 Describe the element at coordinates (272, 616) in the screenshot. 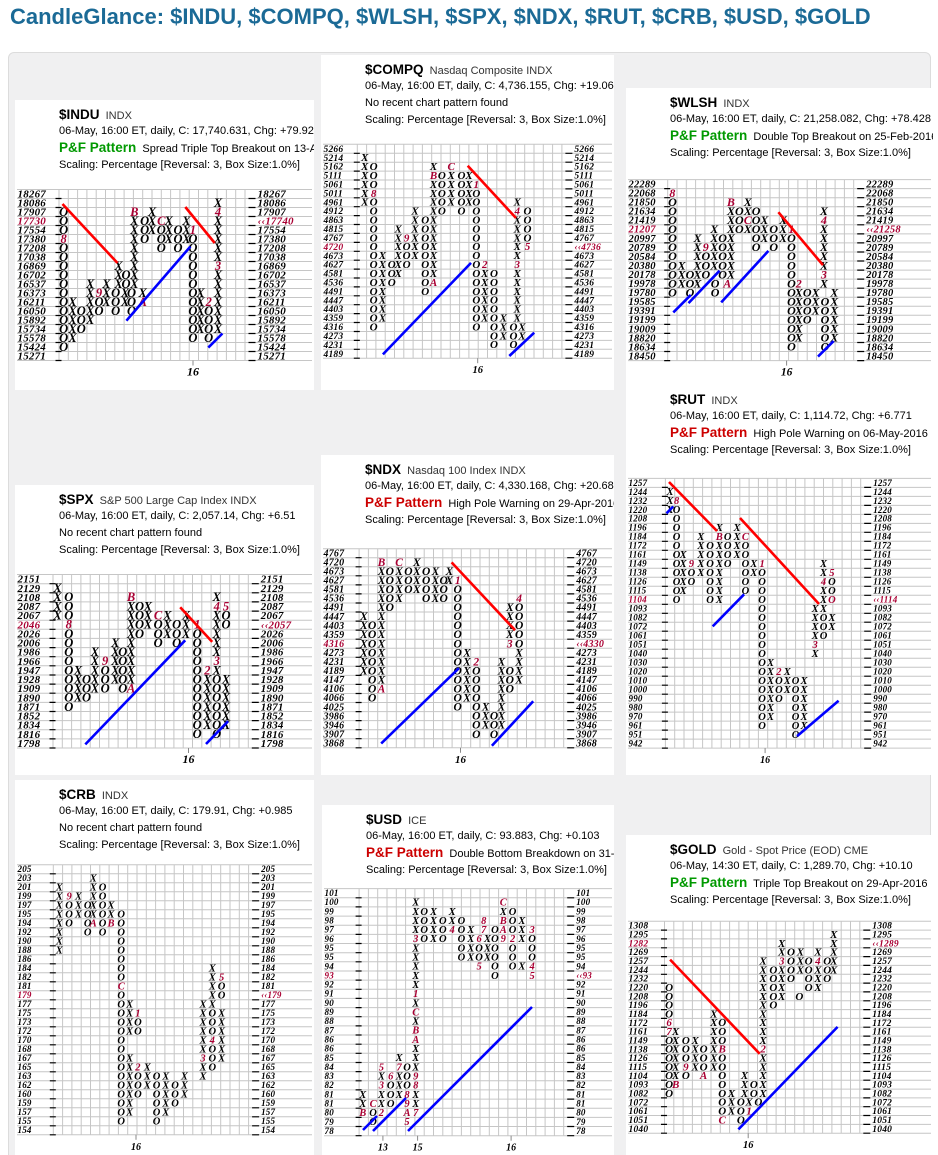

I see `svg-text: 2067` at that location.